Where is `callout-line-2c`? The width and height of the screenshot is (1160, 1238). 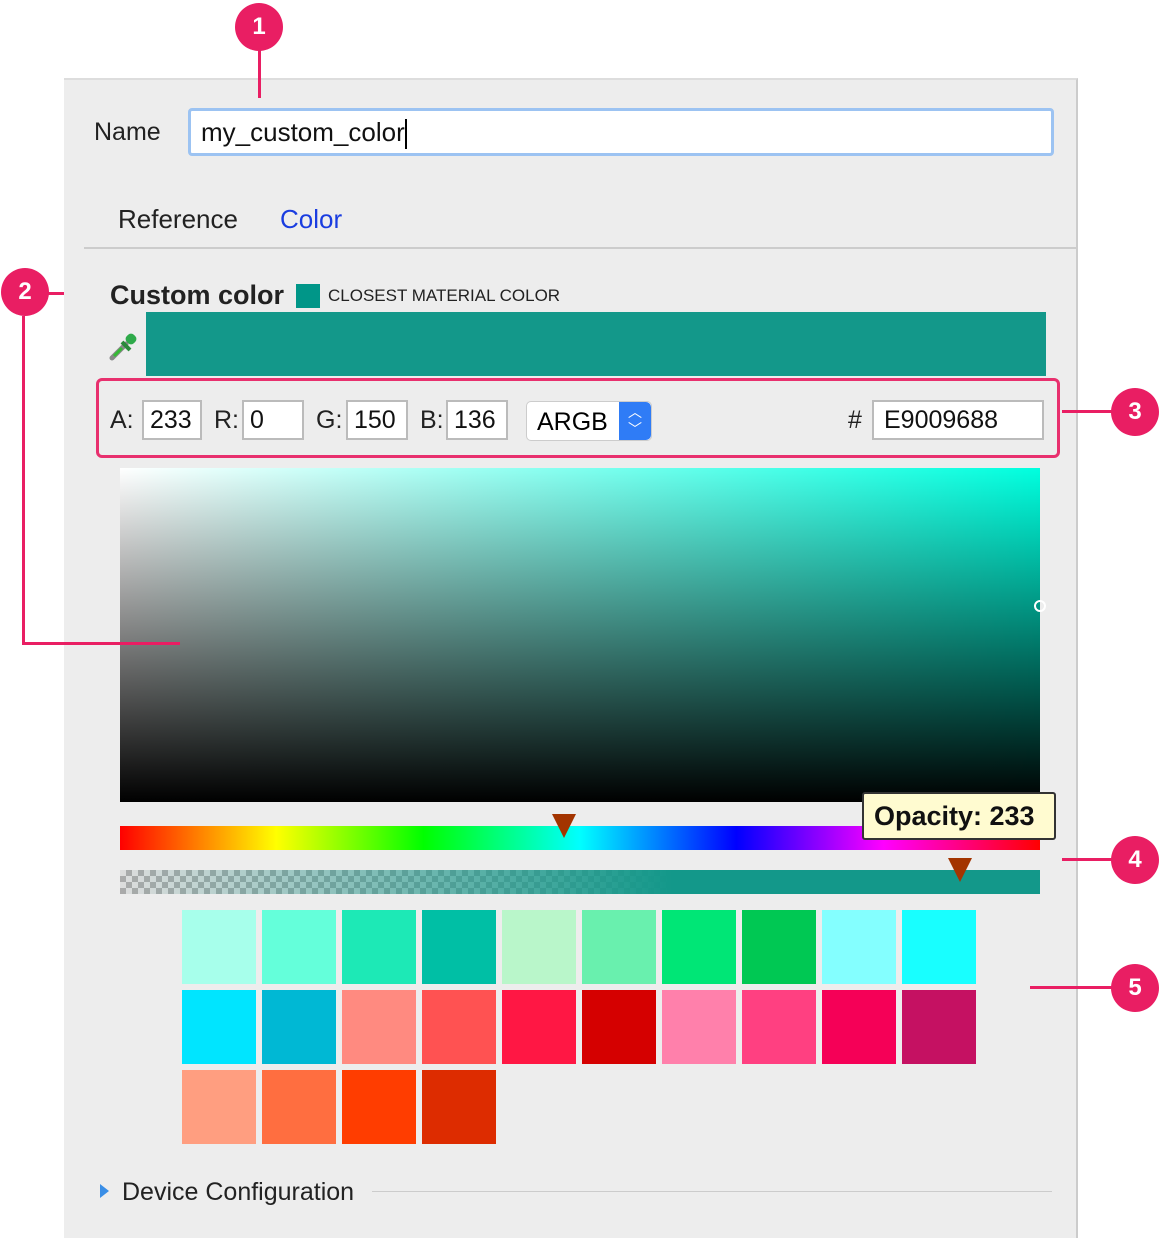
callout-line-2c is located at coordinates (101, 643).